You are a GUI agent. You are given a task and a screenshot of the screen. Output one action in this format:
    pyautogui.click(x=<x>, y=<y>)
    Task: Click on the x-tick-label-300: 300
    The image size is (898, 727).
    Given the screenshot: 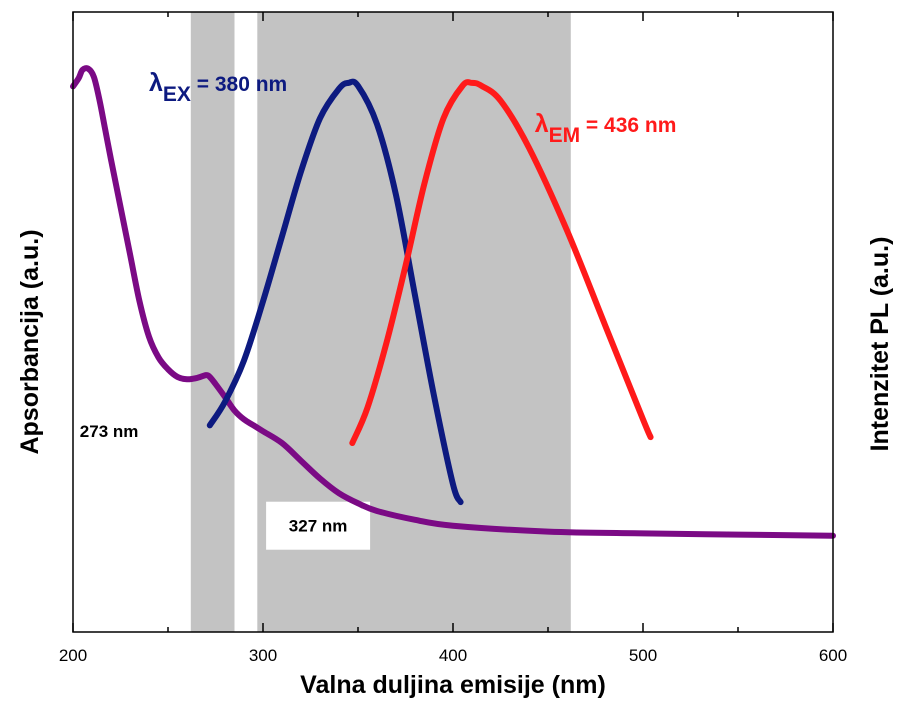 What is the action you would take?
    pyautogui.click(x=263, y=655)
    